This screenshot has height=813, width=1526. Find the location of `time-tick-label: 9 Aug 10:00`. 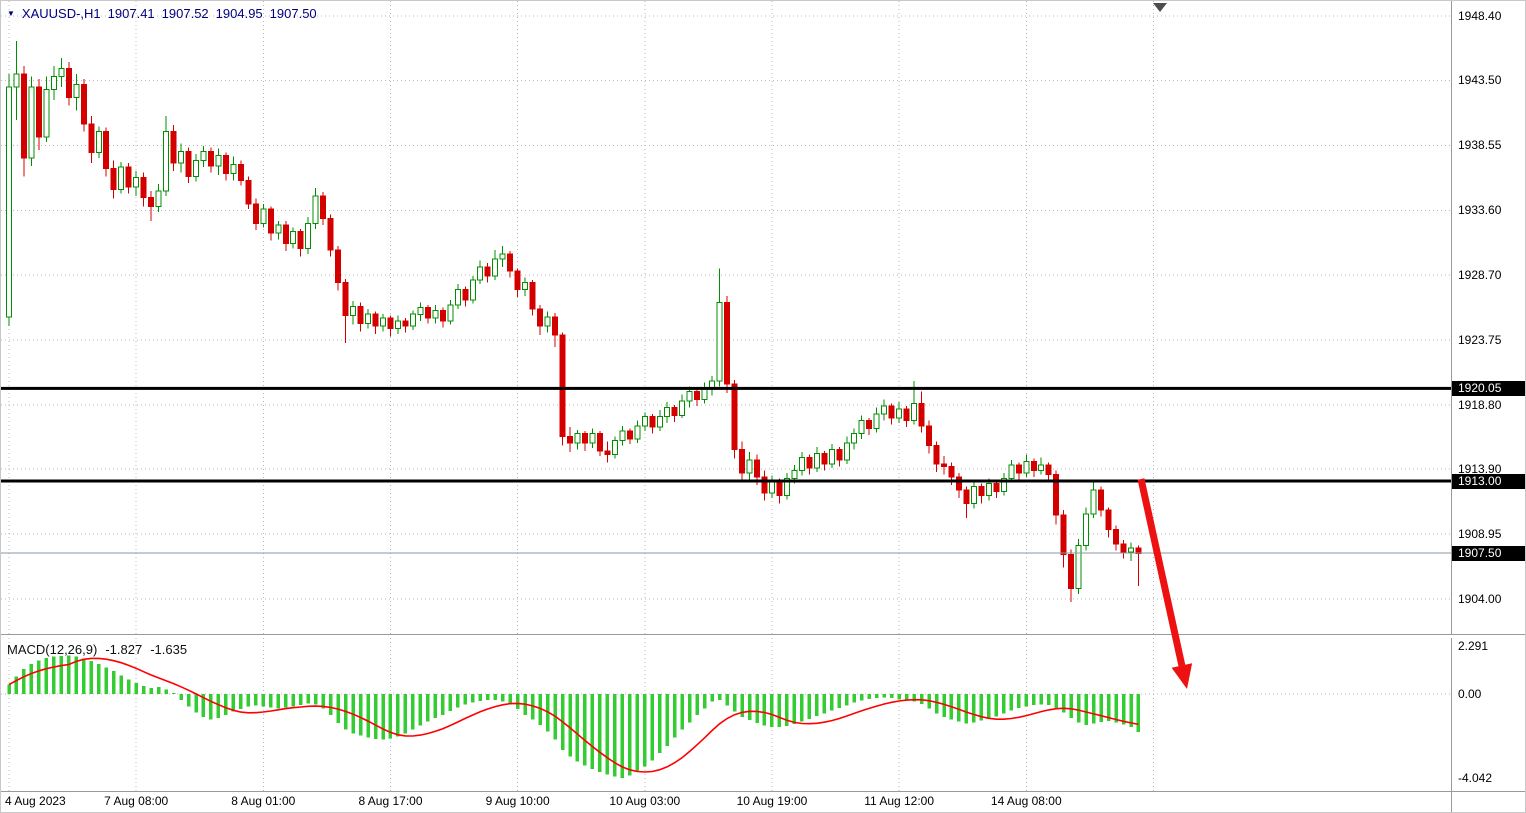

time-tick-label: 9 Aug 10:00 is located at coordinates (517, 801).